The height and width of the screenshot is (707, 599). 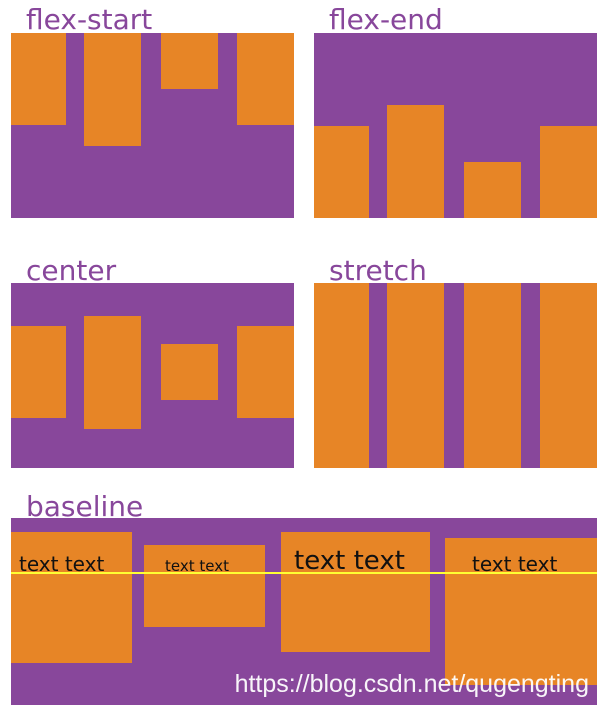 I want to click on item-4-text: text text, so click(x=515, y=564).